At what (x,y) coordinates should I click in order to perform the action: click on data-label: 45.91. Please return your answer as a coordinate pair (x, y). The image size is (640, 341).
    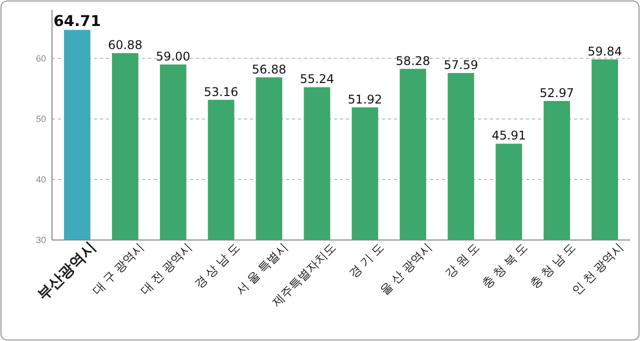
    Looking at the image, I should click on (509, 135).